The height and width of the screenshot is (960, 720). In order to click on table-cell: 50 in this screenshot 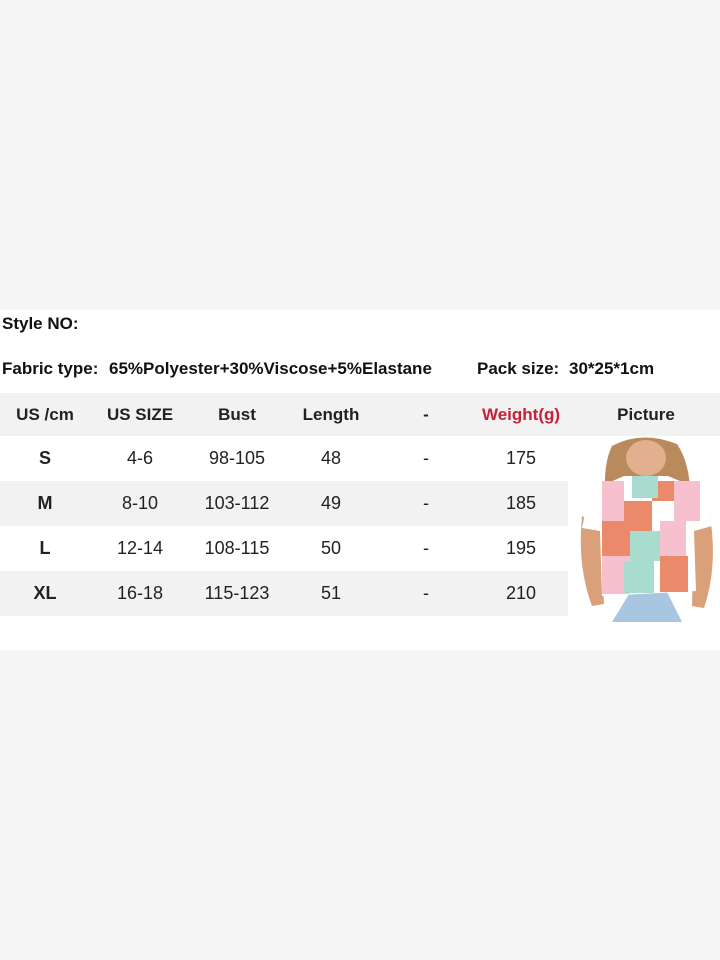, I will do `click(331, 548)`.